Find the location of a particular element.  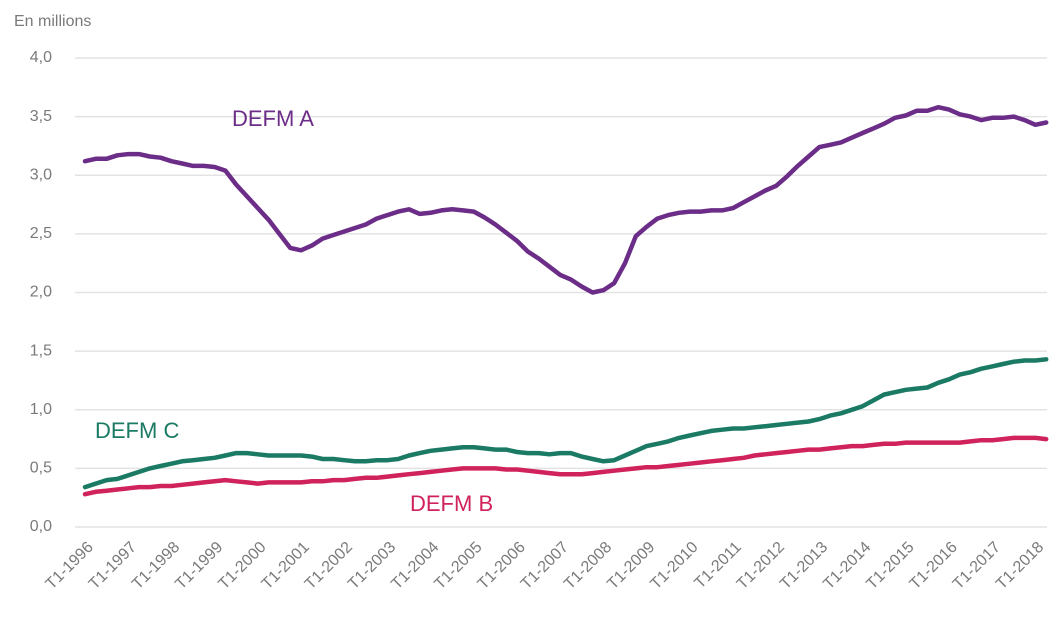

series-label: DEFM C is located at coordinates (137, 430).